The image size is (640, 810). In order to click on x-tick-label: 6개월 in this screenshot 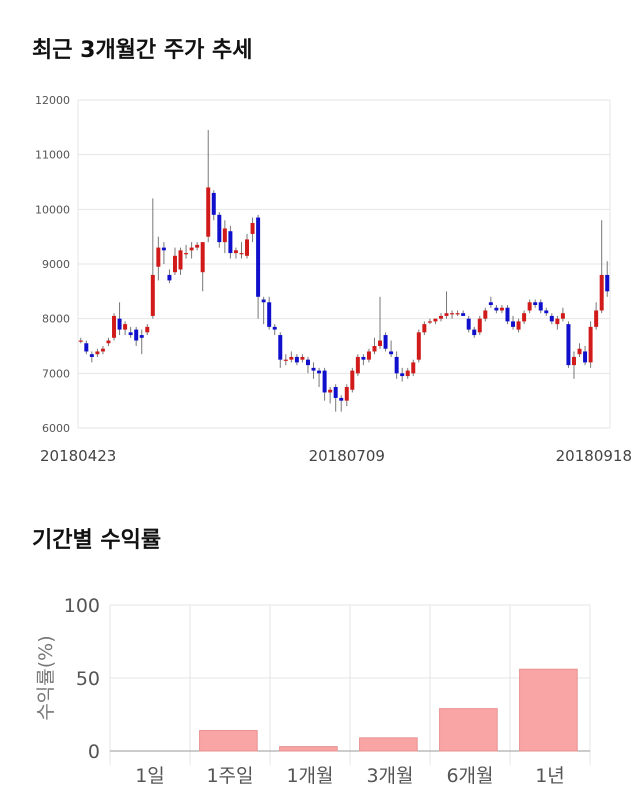, I will do `click(469, 776)`.